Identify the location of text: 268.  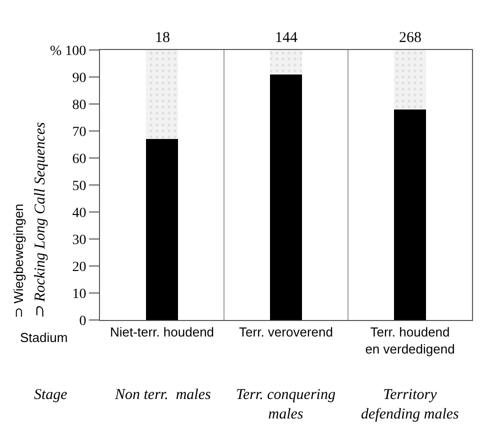
(410, 38).